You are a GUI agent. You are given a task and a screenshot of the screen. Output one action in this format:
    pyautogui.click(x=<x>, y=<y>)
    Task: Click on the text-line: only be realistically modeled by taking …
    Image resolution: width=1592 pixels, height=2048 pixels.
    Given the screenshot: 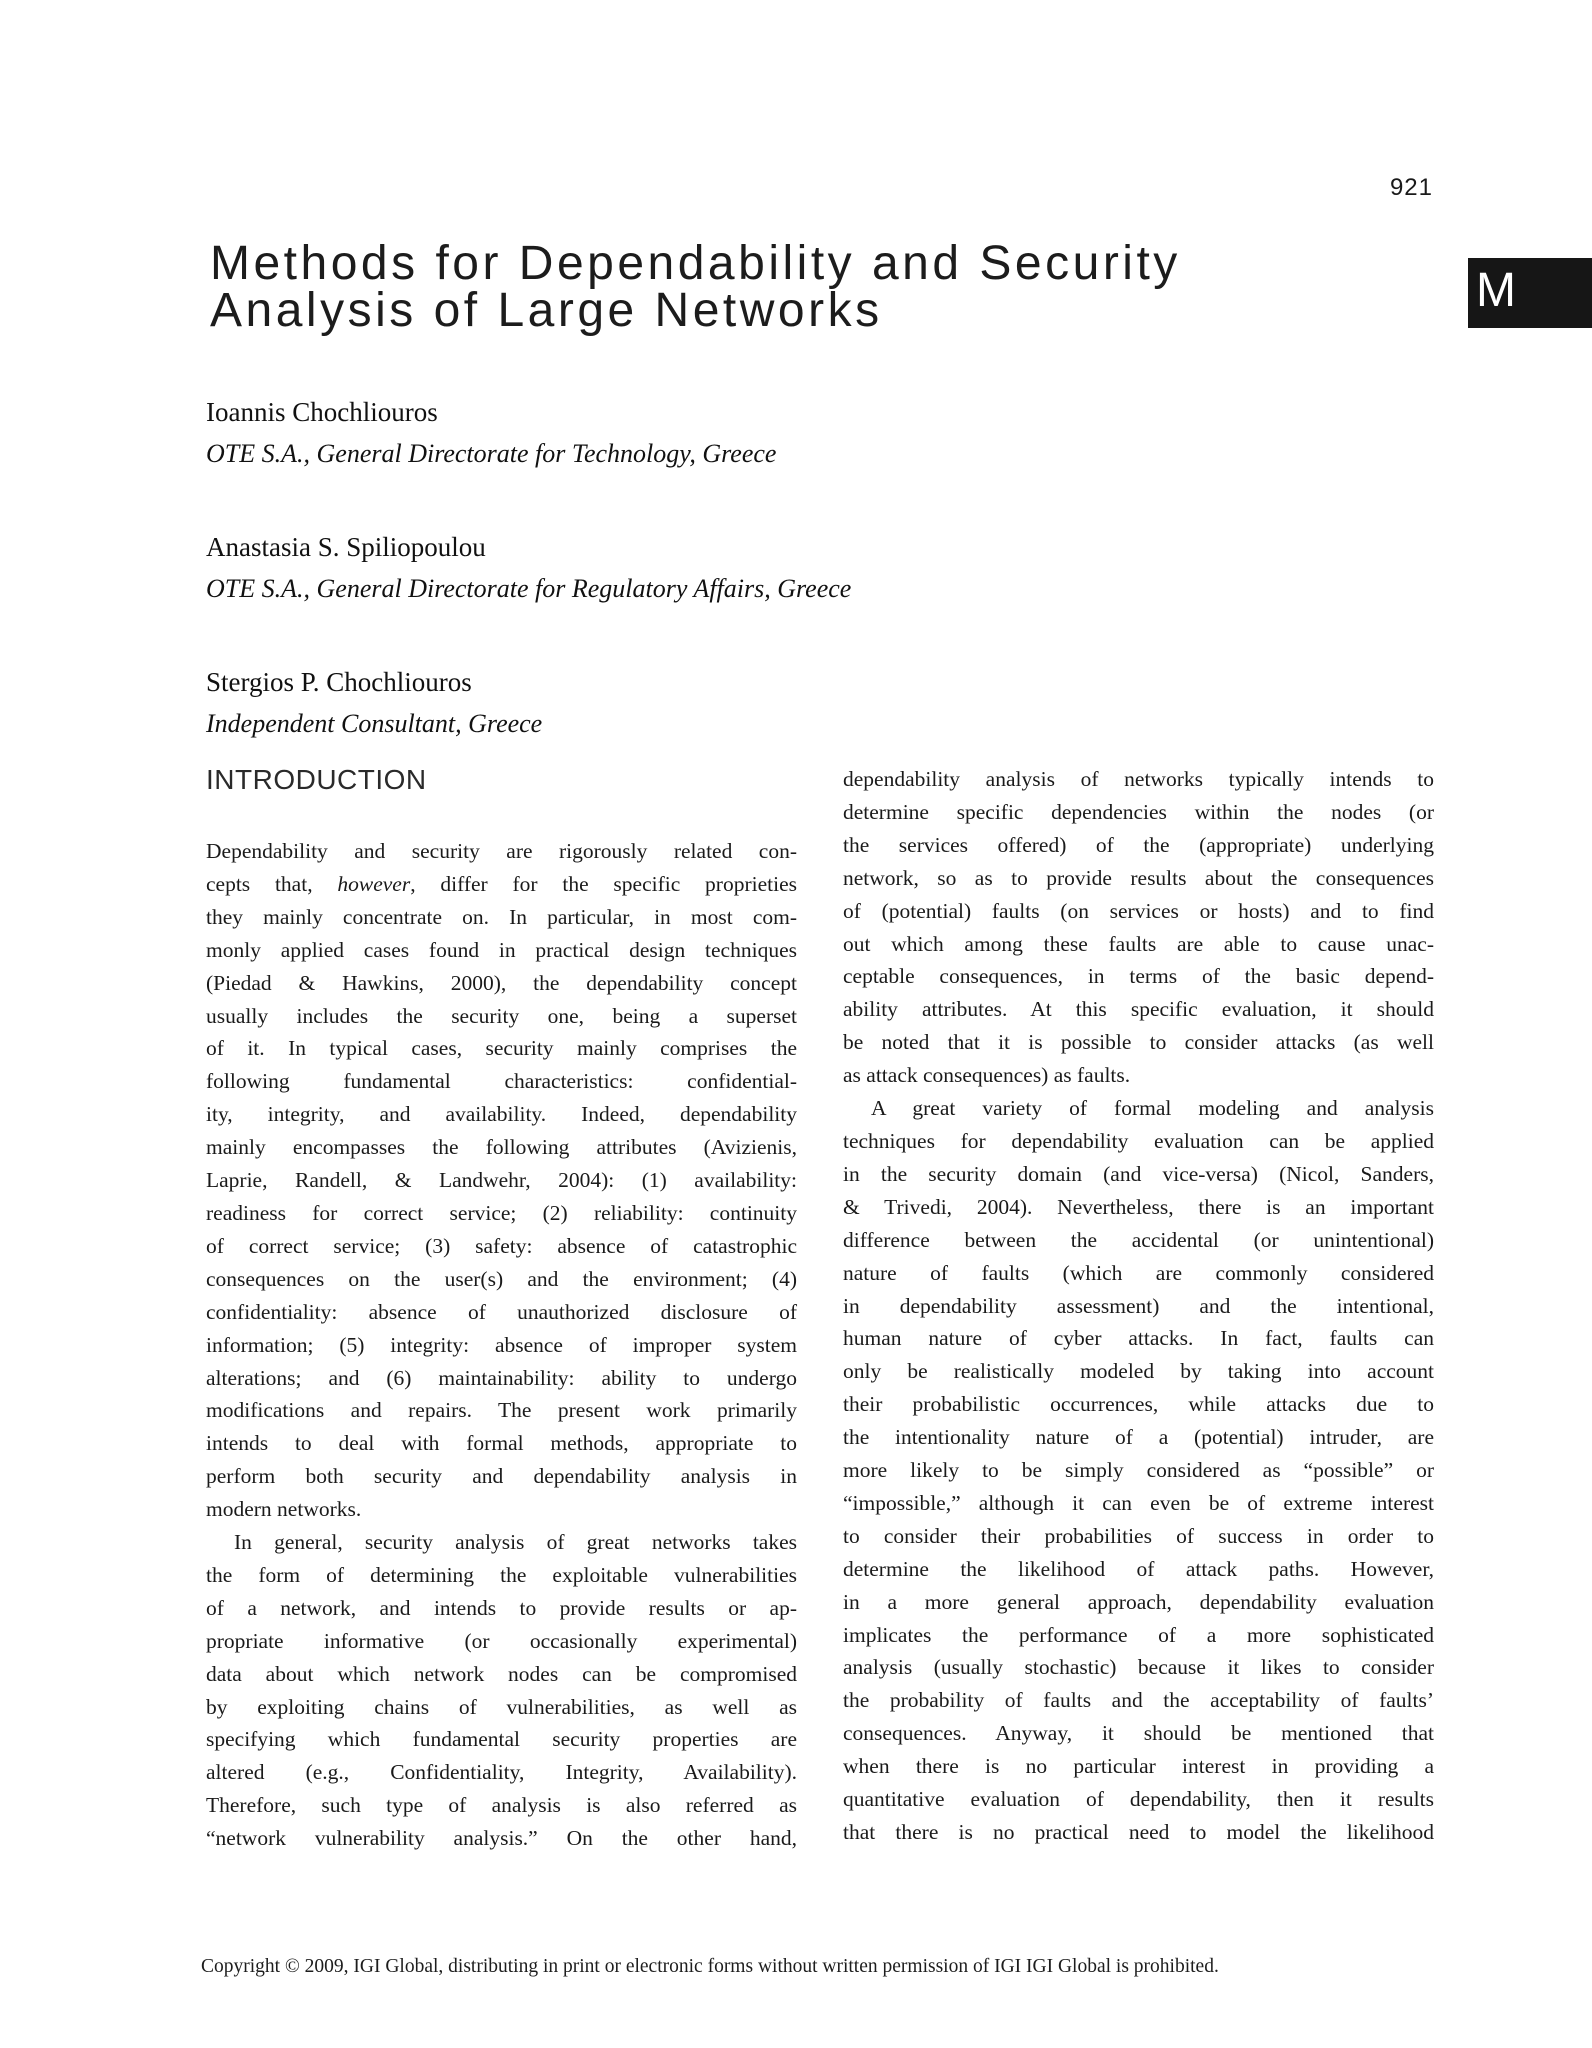 What is the action you would take?
    pyautogui.click(x=1138, y=1371)
    